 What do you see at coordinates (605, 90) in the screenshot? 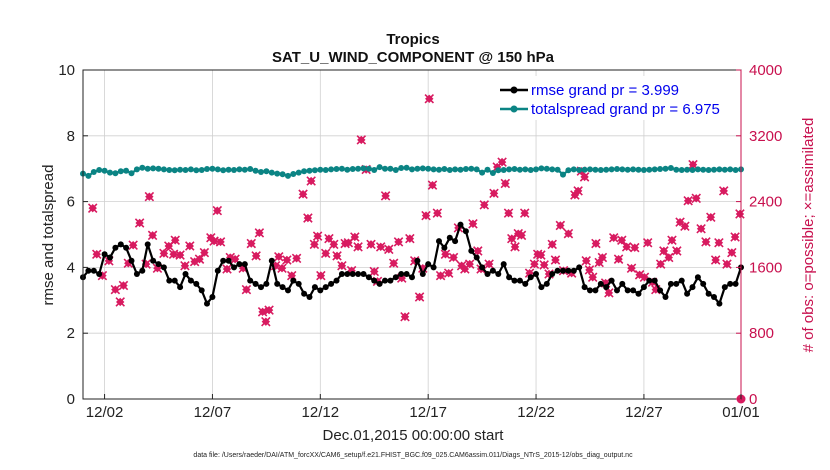
I see `legend-rmse-label: rmse grand pr = 3.999` at bounding box center [605, 90].